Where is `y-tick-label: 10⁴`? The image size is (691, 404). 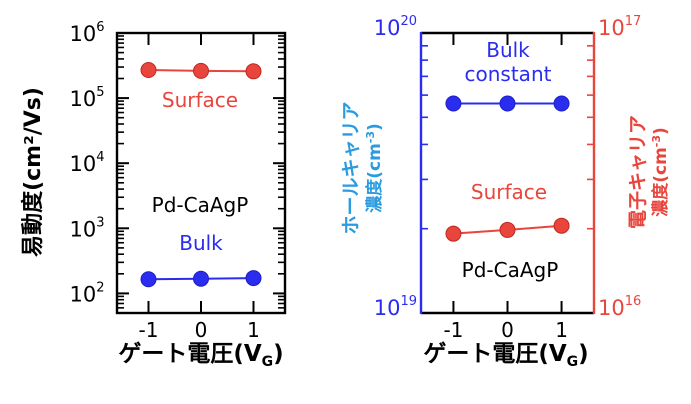
y-tick-label: 10⁴ is located at coordinates (86, 163).